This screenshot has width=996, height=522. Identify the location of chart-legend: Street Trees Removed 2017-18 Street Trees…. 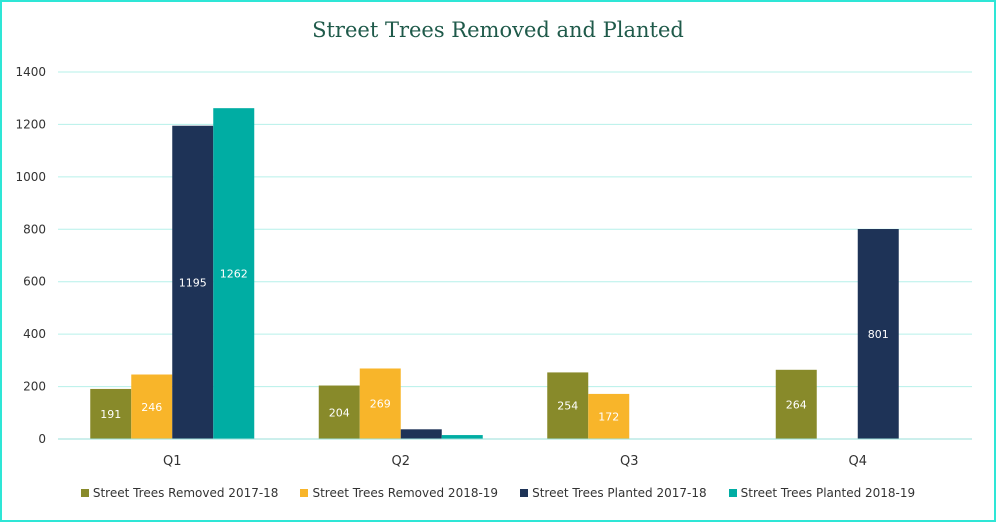
(498, 493).